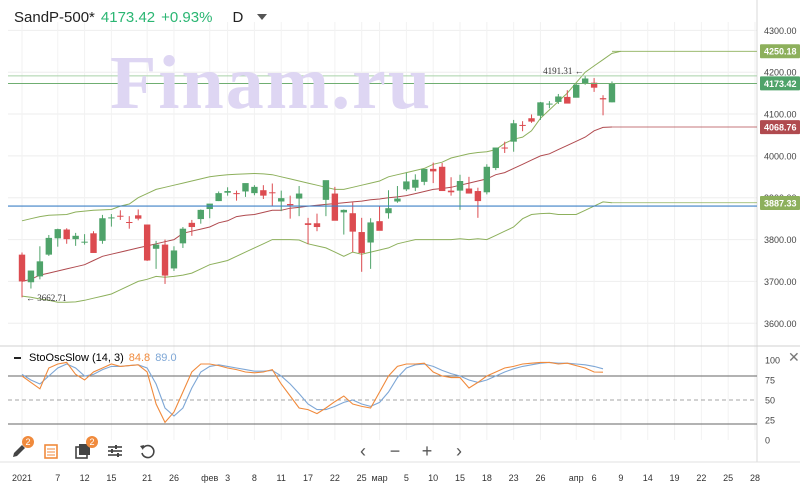 The height and width of the screenshot is (488, 800). What do you see at coordinates (411, 451) in the screenshot?
I see `chart-navigation: ‹ − + ›` at bounding box center [411, 451].